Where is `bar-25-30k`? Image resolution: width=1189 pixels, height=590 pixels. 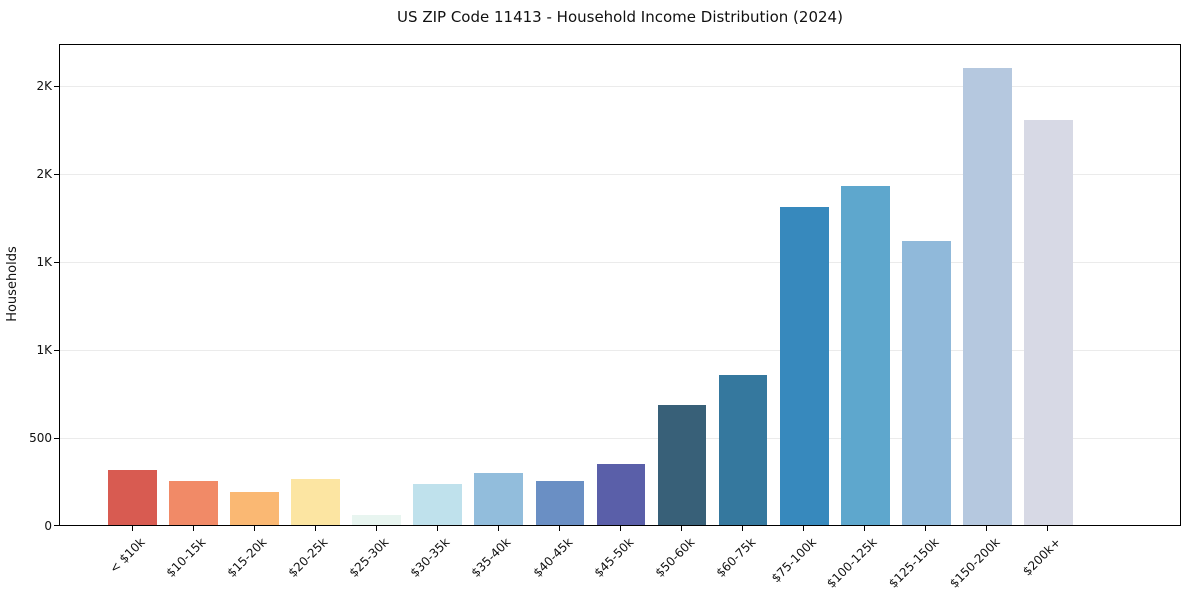
bar-25-30k is located at coordinates (377, 519).